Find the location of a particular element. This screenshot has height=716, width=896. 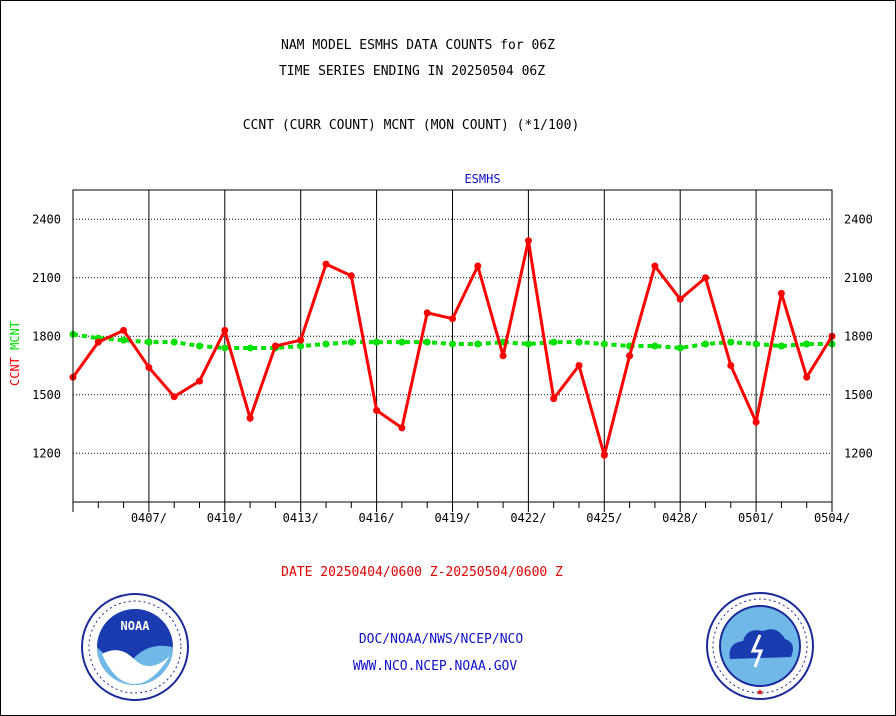

org-line2: WWW.NCO.NCEP.NOAA.GOV is located at coordinates (435, 666).